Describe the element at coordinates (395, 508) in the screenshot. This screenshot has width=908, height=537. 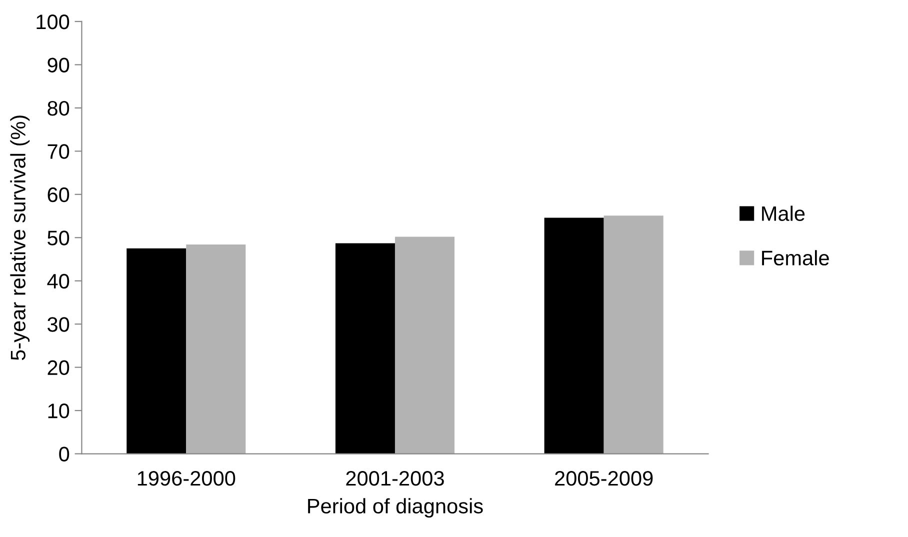
I see `x-axis-title: Period of diagnosis` at that location.